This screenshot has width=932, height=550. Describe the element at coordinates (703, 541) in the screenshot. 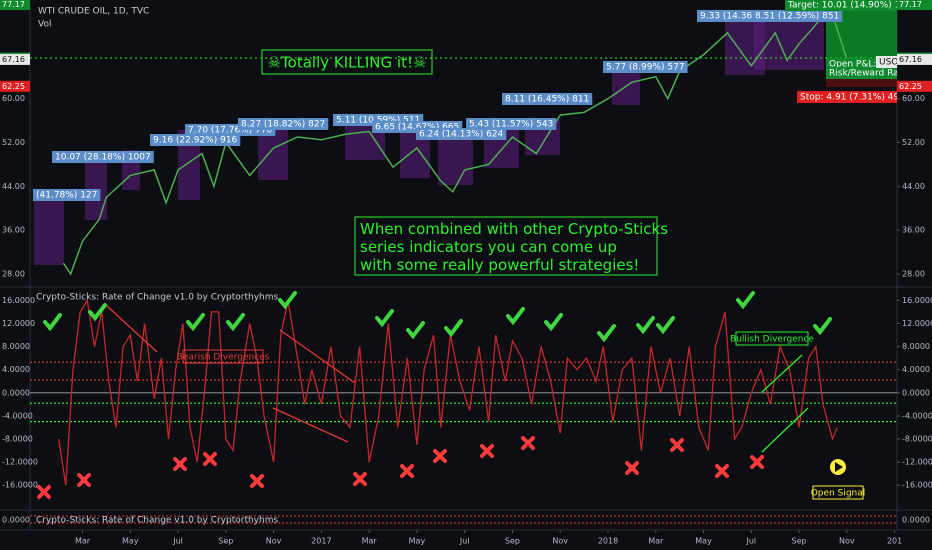

I see `x-tick-label: May` at that location.